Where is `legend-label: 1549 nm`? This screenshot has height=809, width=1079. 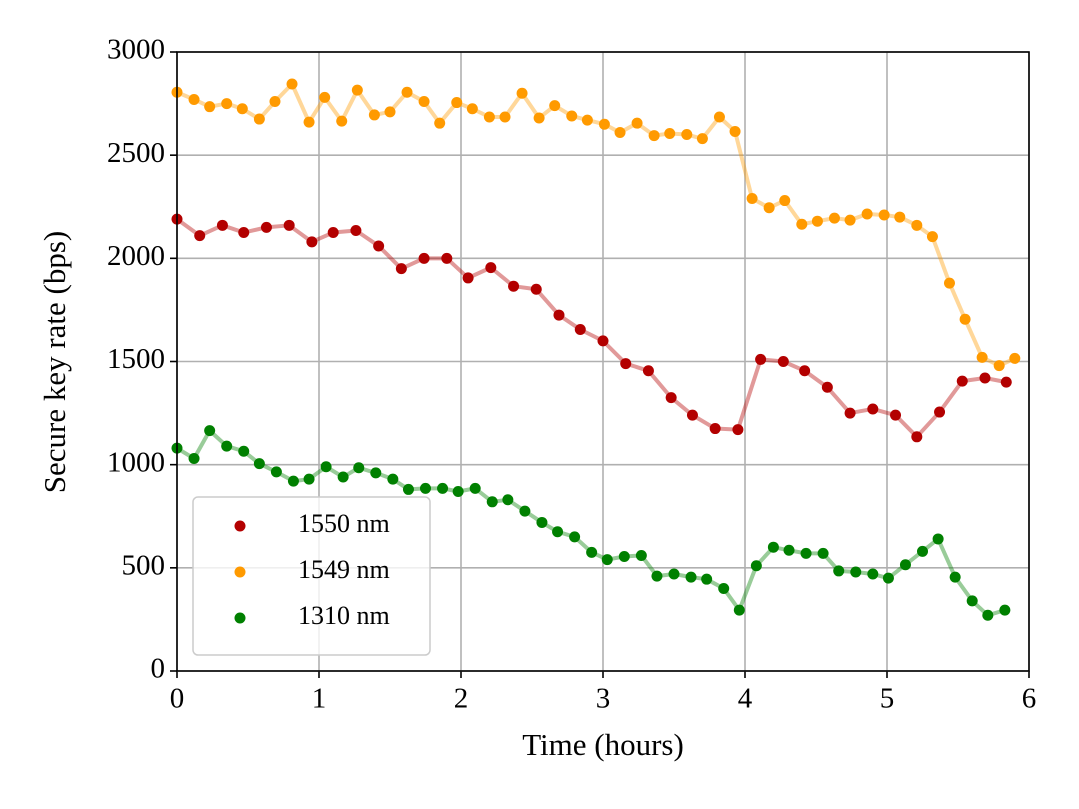
legend-label: 1549 nm is located at coordinates (344, 569).